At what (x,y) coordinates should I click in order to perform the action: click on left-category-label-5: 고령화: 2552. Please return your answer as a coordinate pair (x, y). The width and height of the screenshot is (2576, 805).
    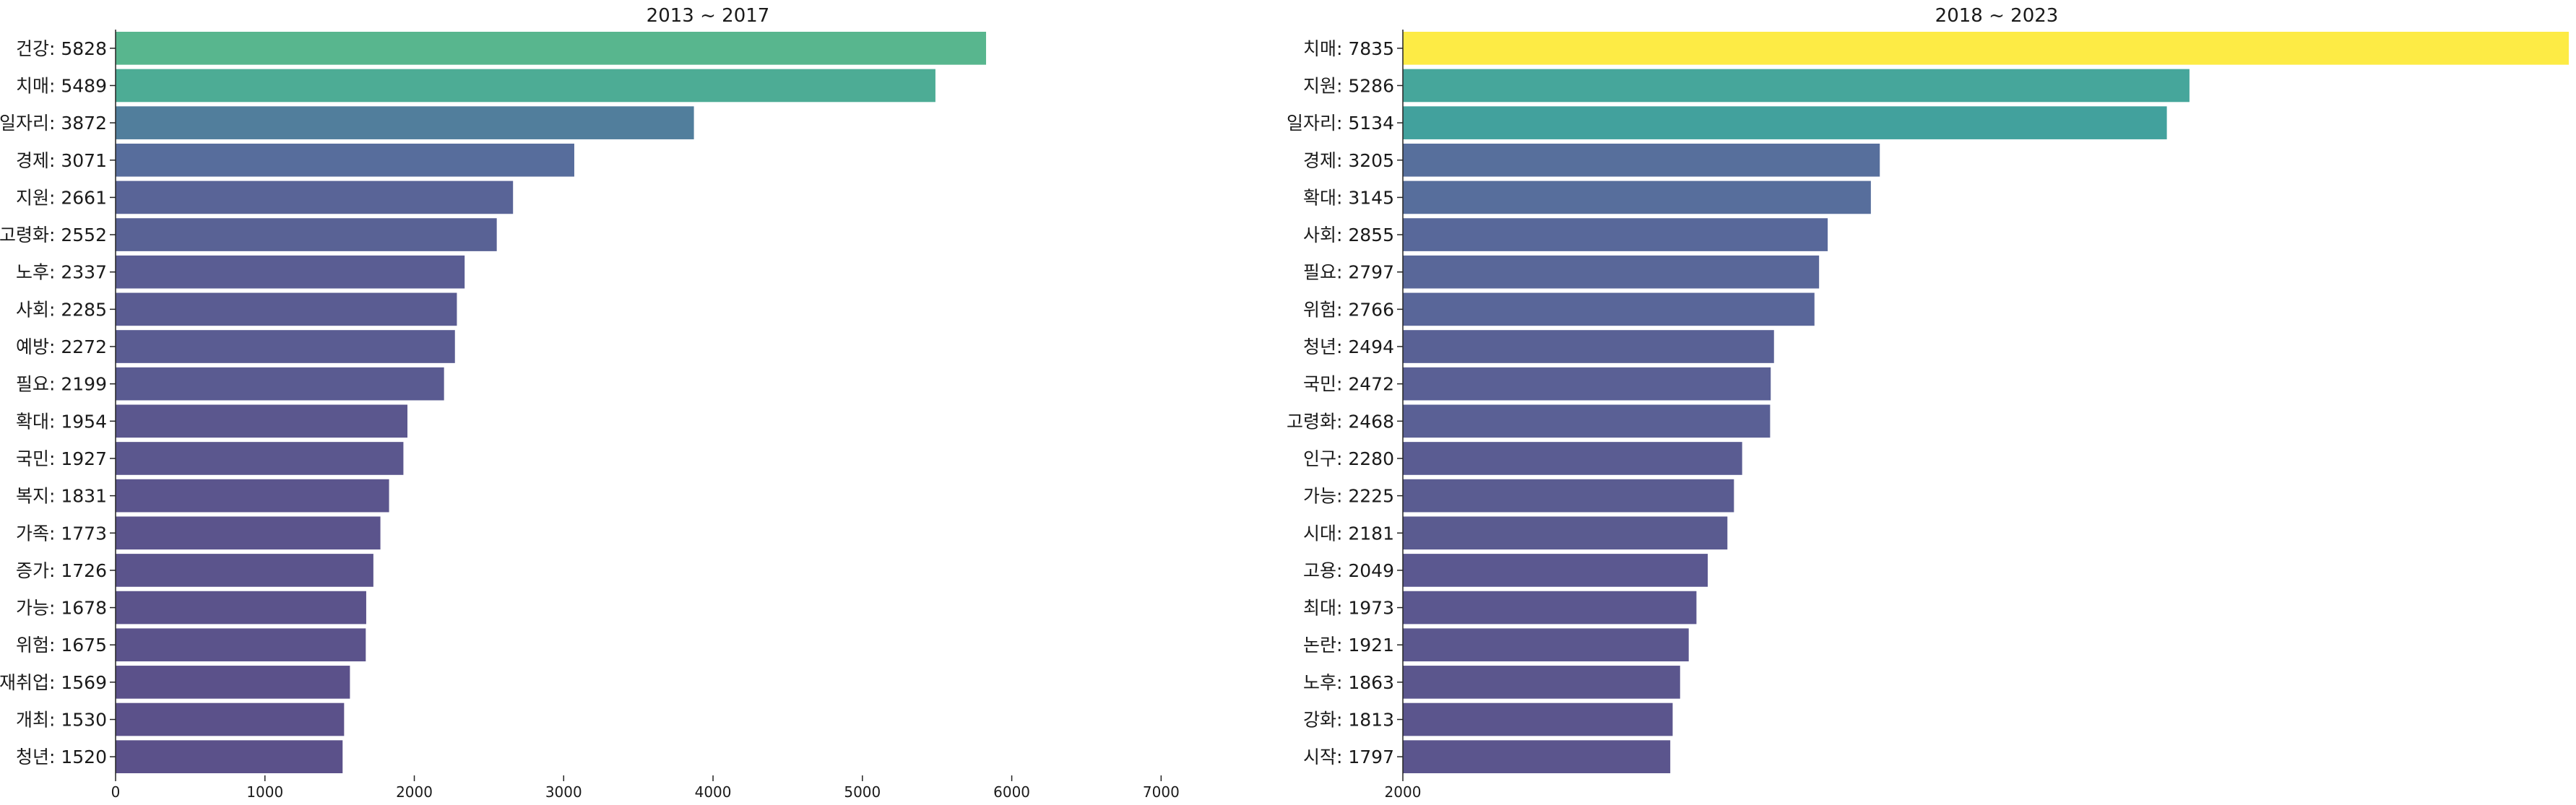
    Looking at the image, I should click on (54, 235).